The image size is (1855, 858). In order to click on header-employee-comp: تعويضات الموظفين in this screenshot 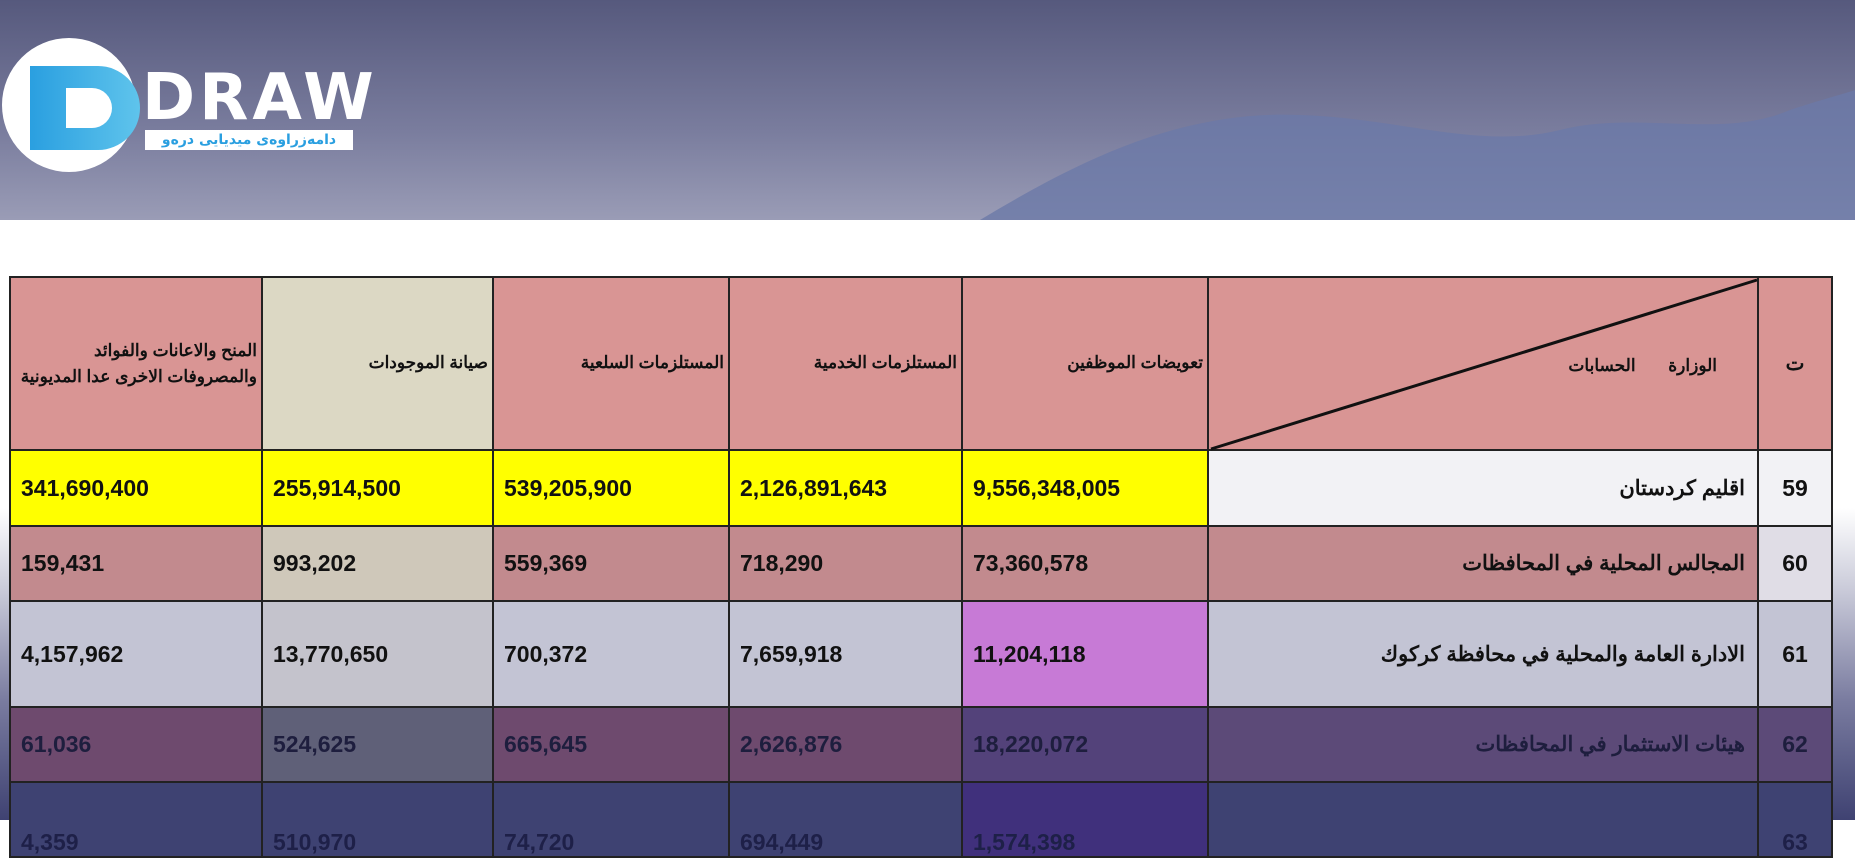, I will do `click(1085, 363)`.